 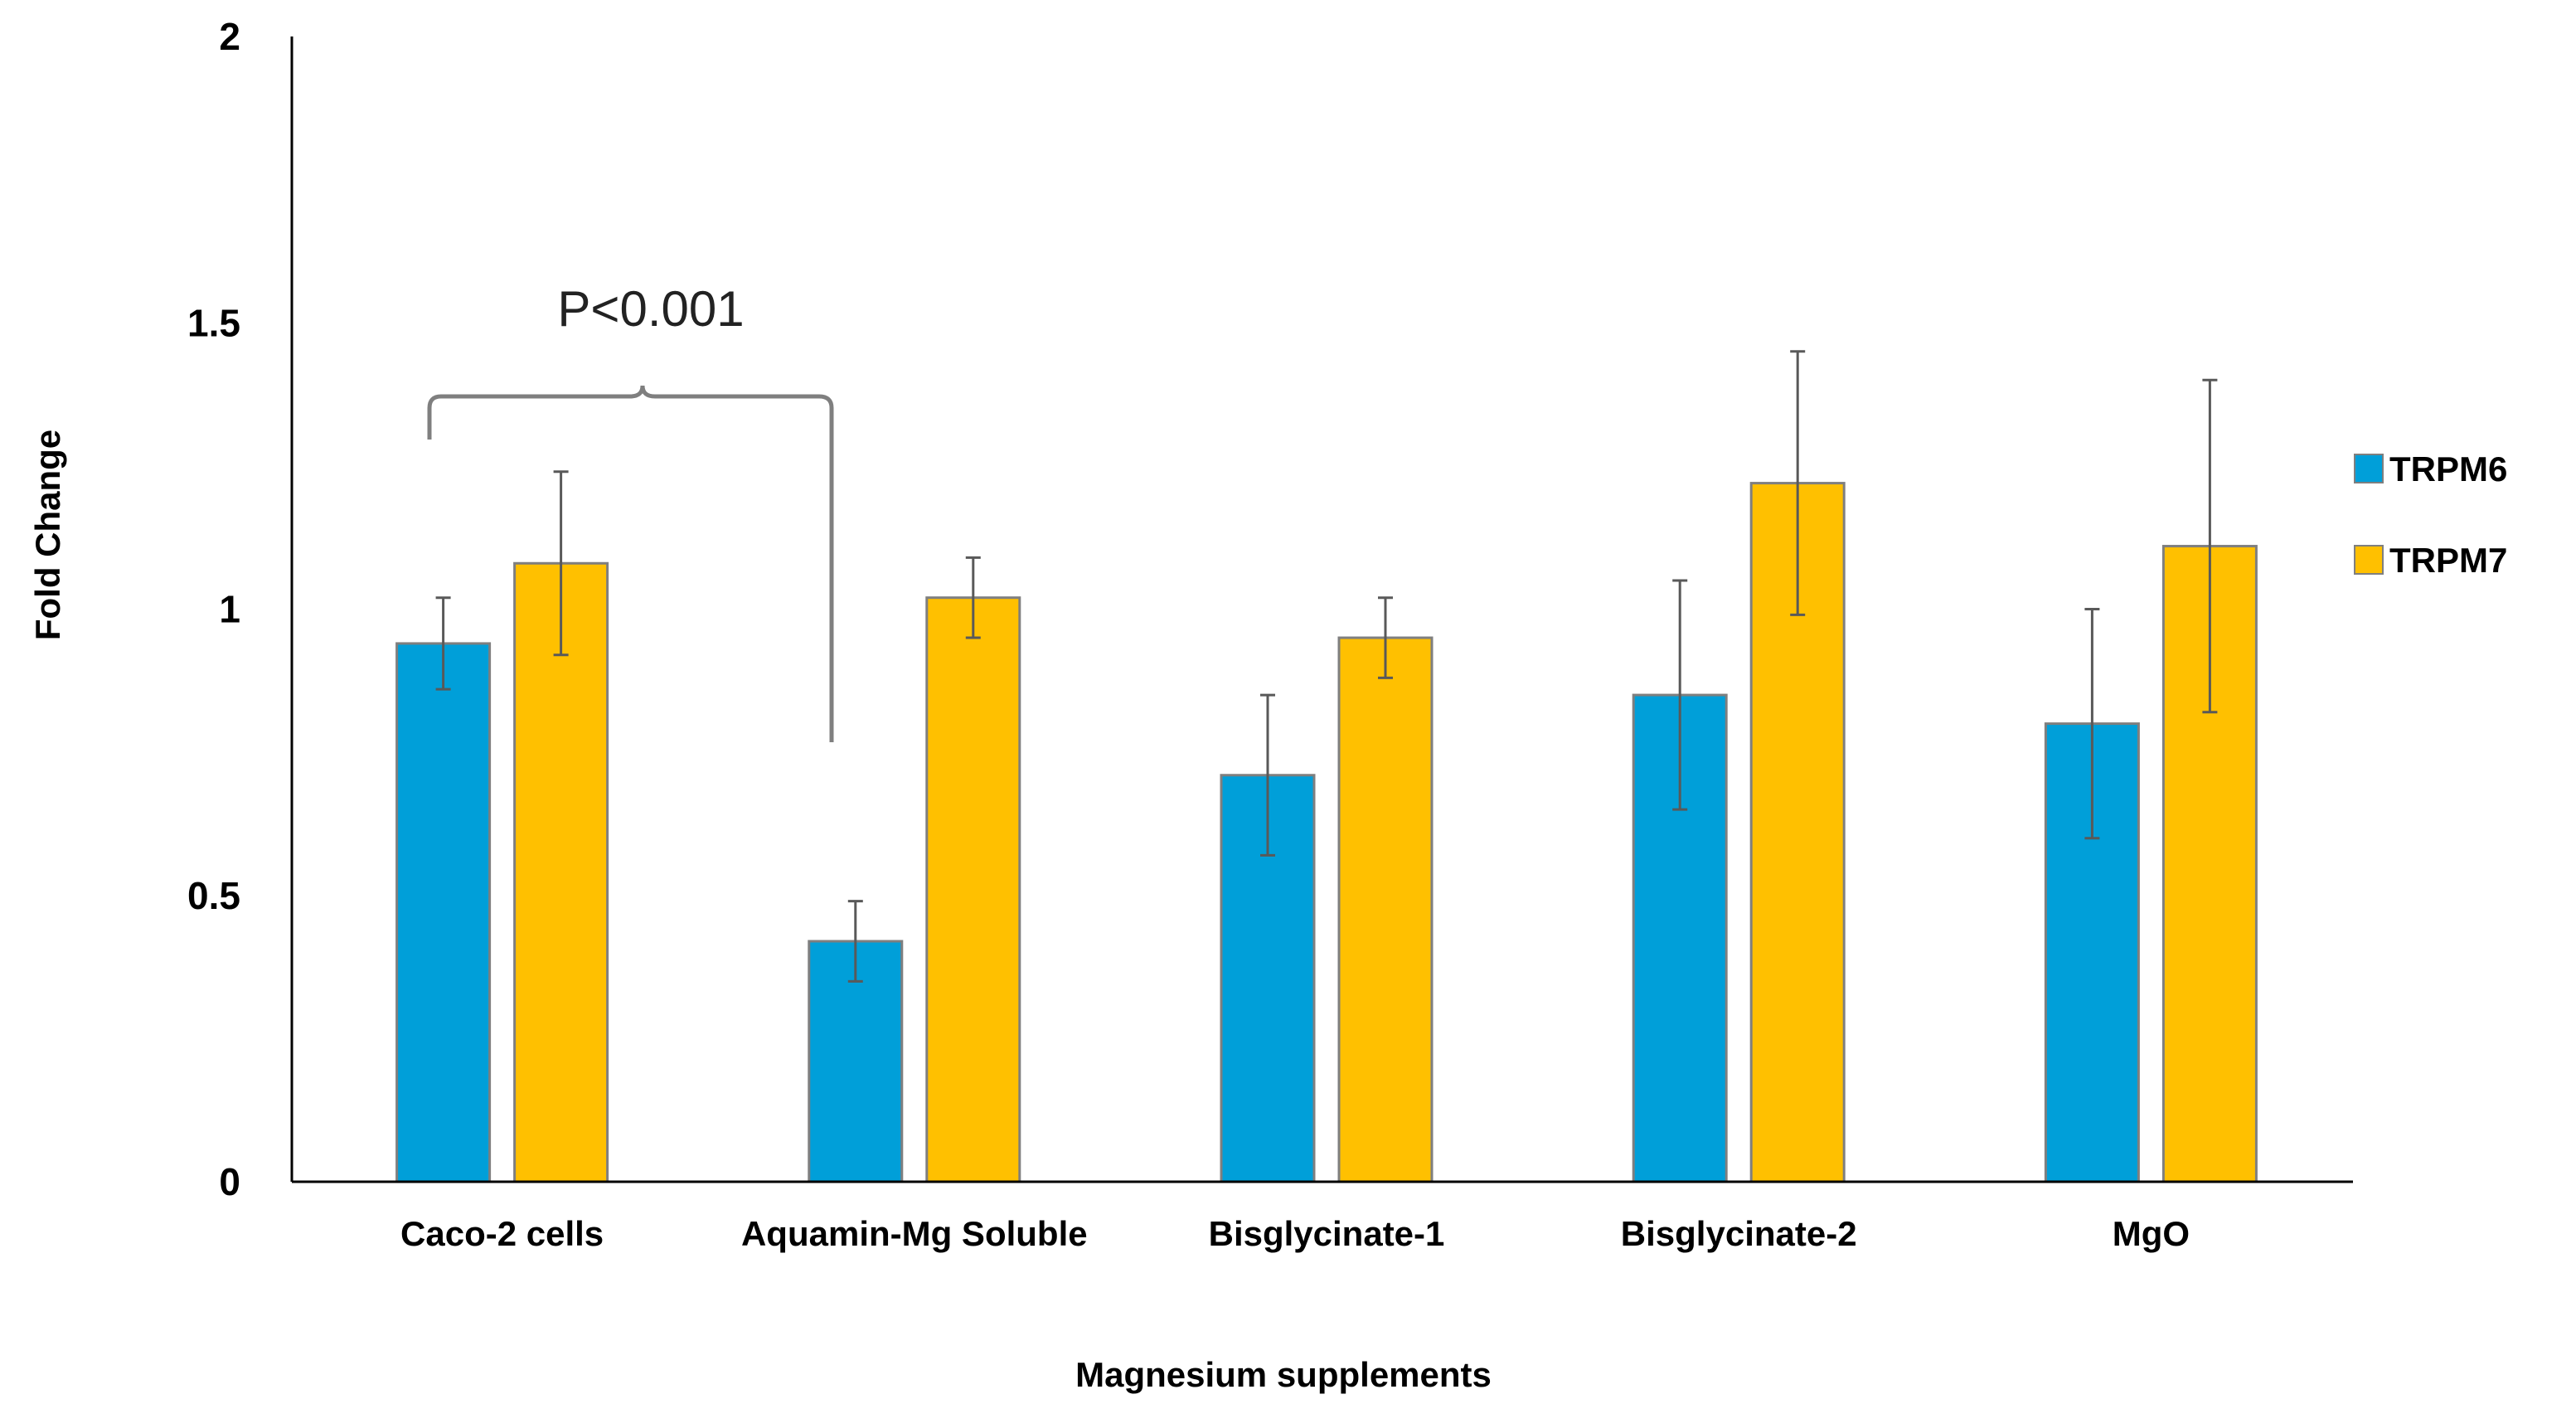 I want to click on legend-swatch-trpm7, so click(x=2369, y=560).